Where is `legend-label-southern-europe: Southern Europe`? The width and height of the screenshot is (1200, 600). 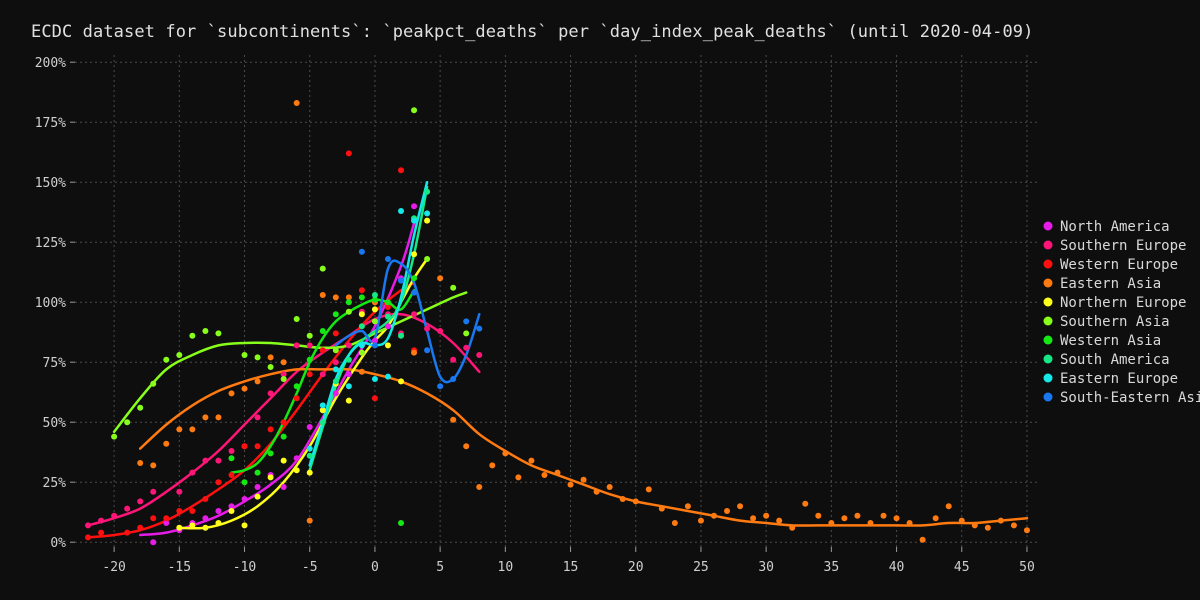
legend-label-southern-europe: Southern Europe is located at coordinates (1123, 246).